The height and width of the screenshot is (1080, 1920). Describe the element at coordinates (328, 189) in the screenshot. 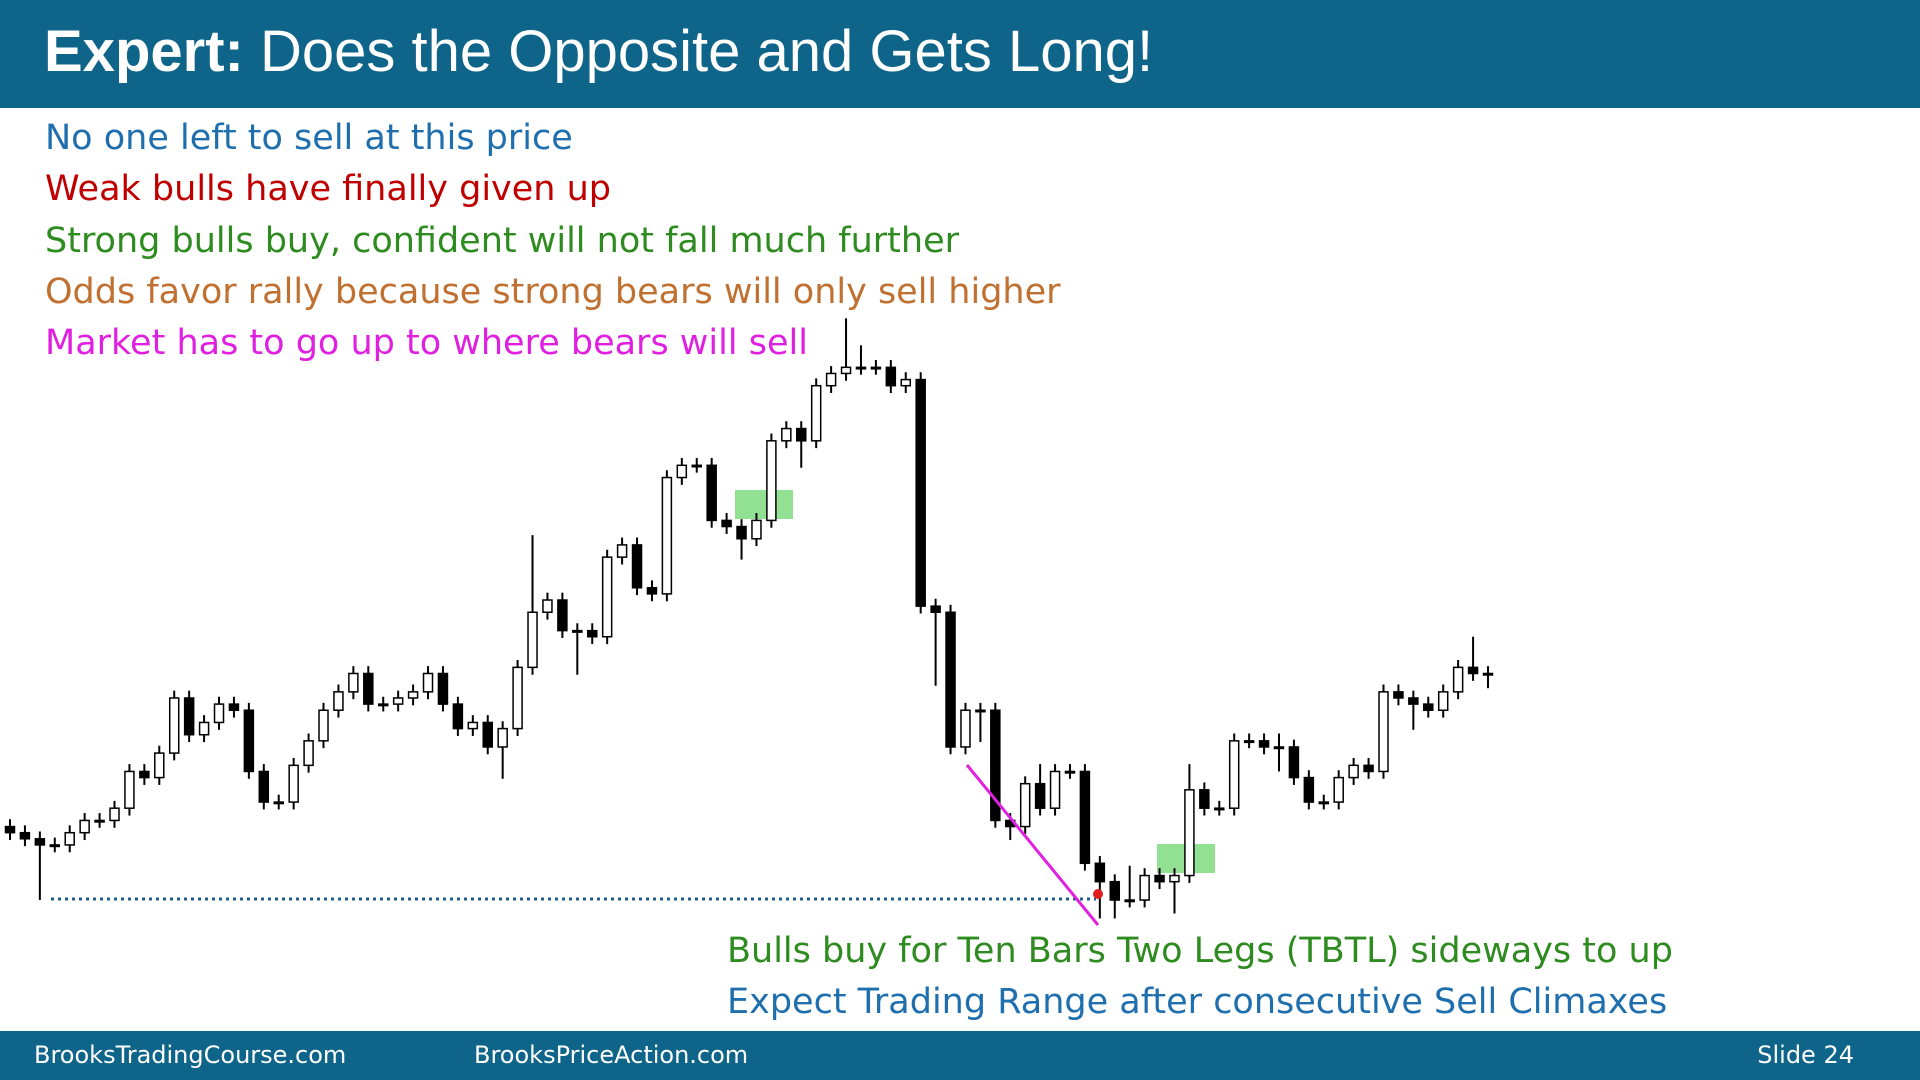

I see `note: Weak bulls have finally given up` at that location.